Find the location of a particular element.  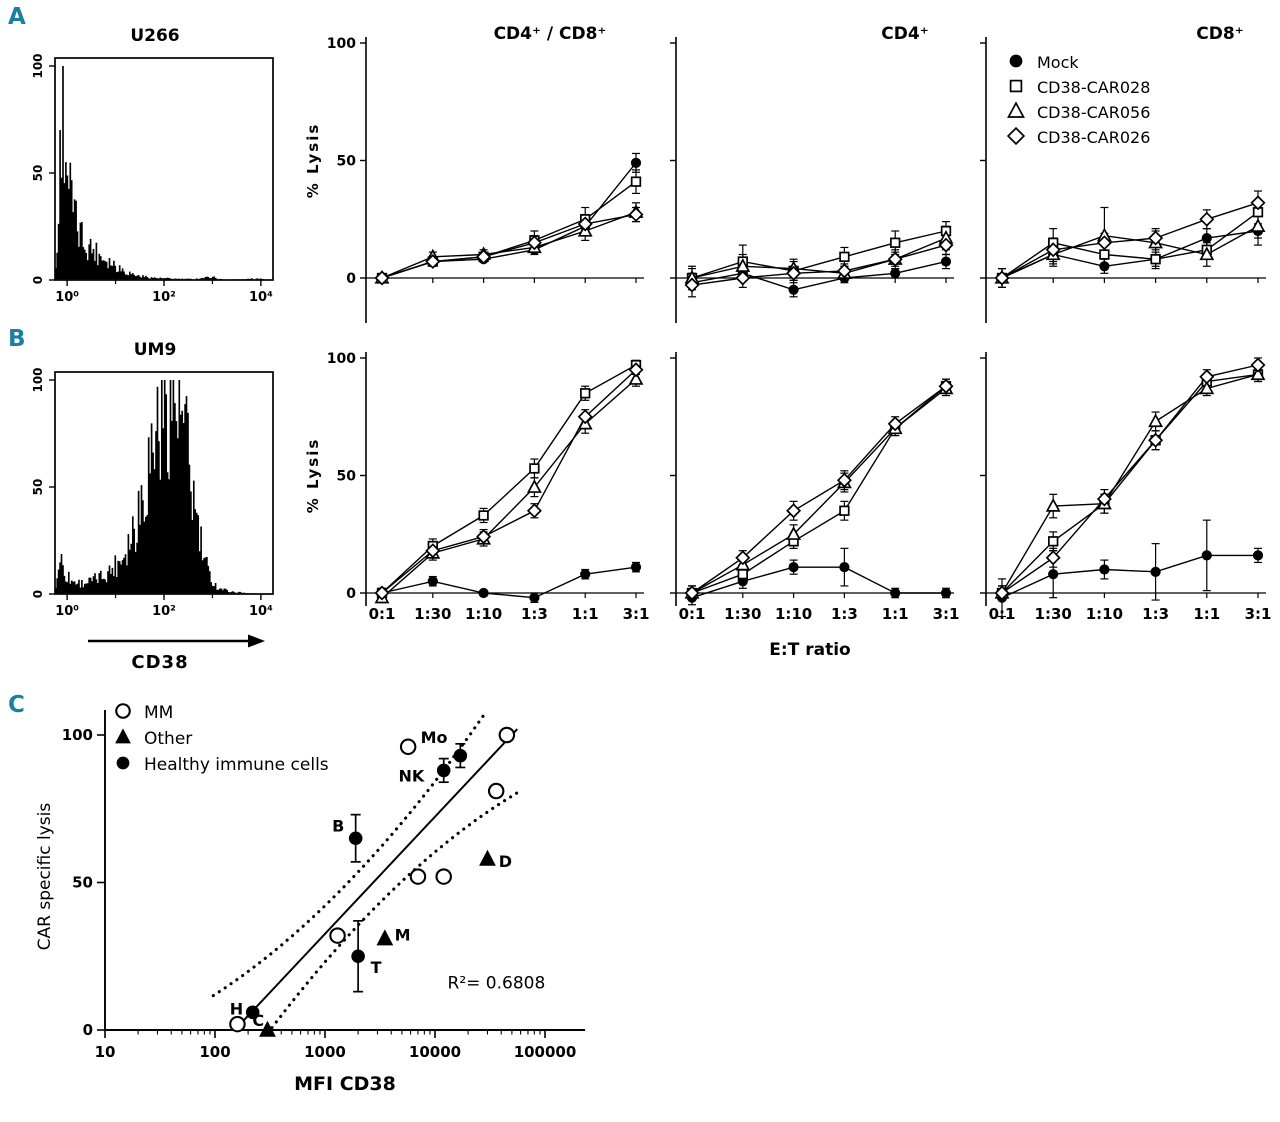

svg-text: MFI CD38 is located at coordinates (345, 1084).